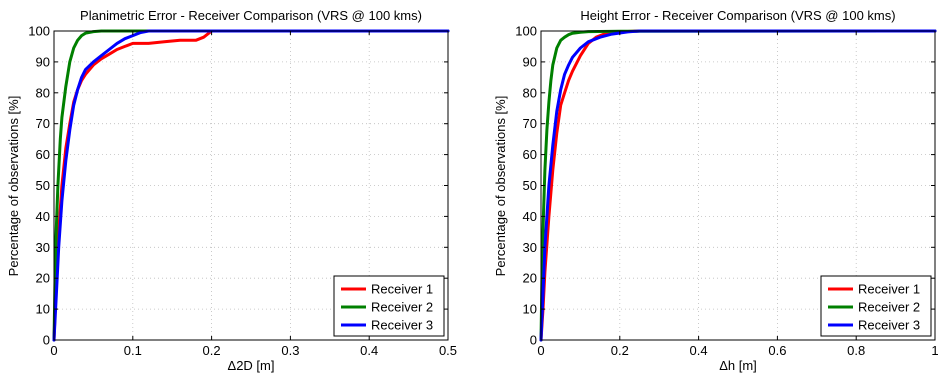 The width and height of the screenshot is (938, 377). What do you see at coordinates (290, 350) in the screenshot?
I see `x-tick-label: 0.3` at bounding box center [290, 350].